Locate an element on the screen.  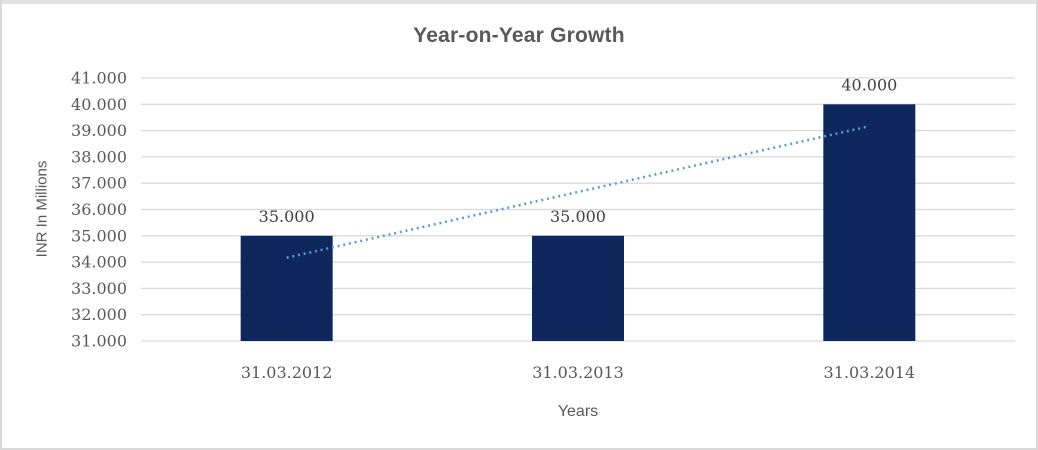
x-tick-label: 31.03.2014 is located at coordinates (870, 372).